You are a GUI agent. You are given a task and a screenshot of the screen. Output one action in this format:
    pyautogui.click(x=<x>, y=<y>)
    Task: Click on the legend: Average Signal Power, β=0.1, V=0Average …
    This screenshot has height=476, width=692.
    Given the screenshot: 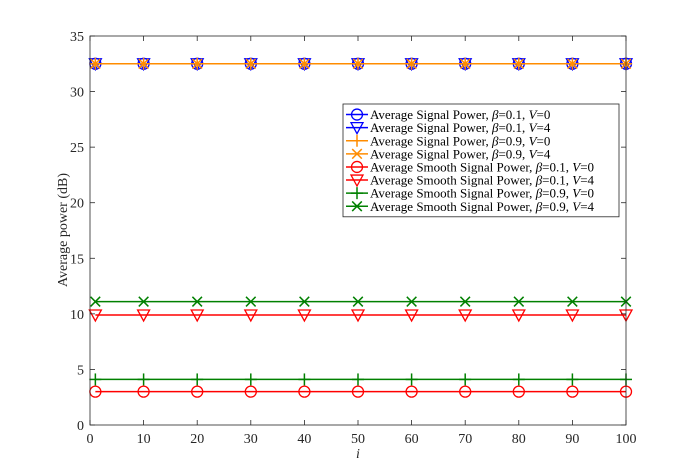 What is the action you would take?
    pyautogui.click(x=481, y=160)
    